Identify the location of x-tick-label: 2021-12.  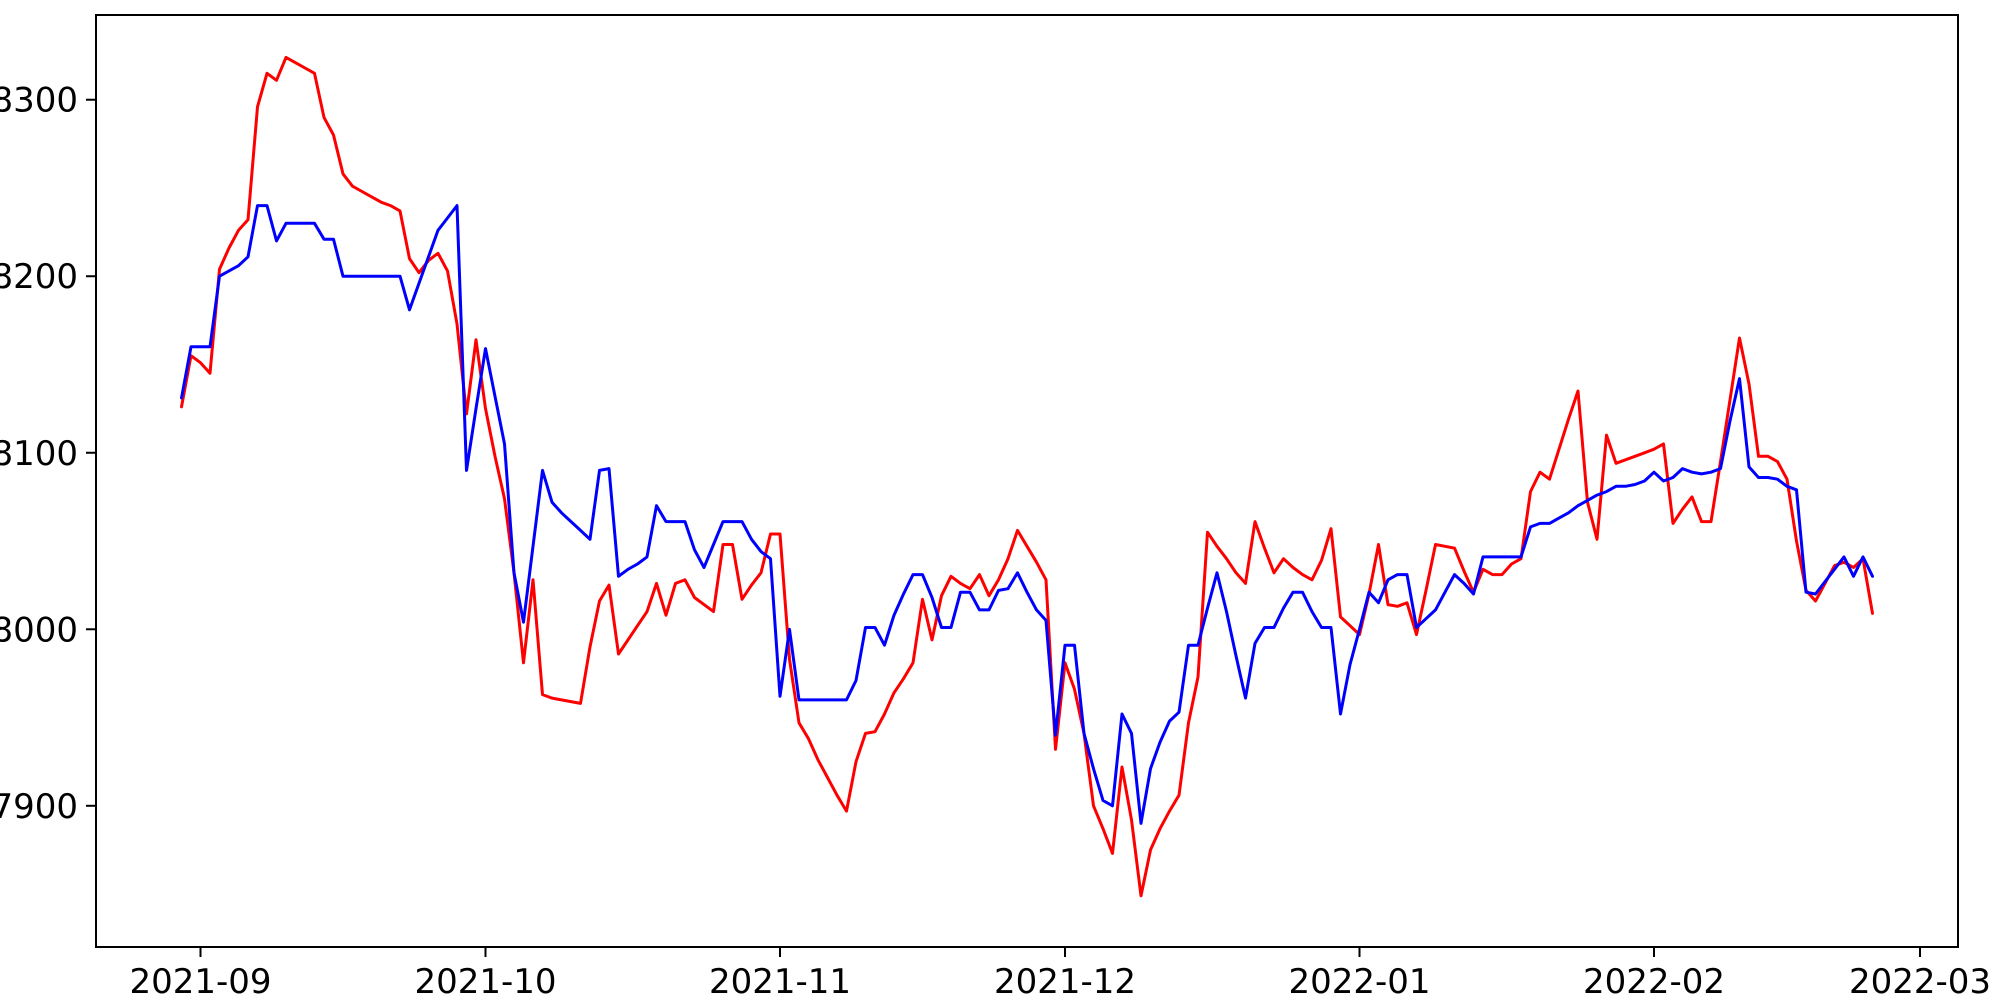
(1065, 981).